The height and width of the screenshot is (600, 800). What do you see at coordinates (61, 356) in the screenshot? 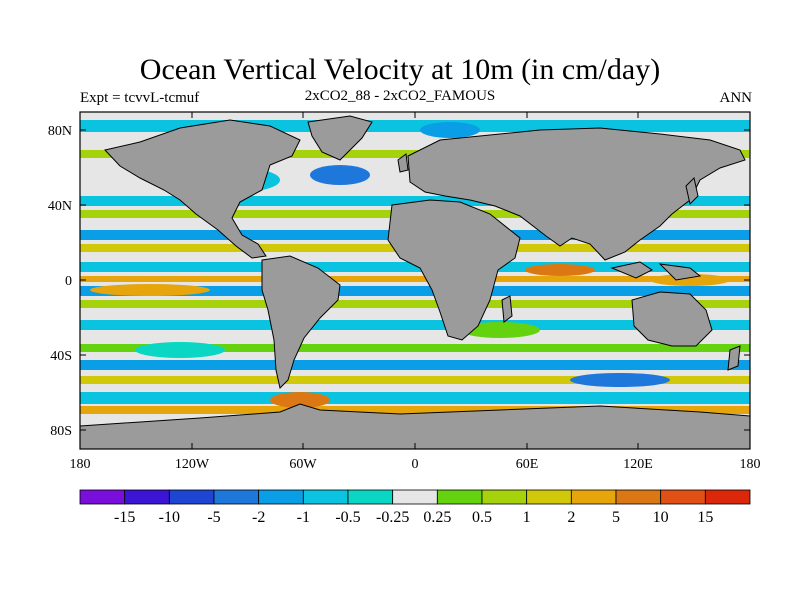
I see `y-tick-label: 40S` at bounding box center [61, 356].